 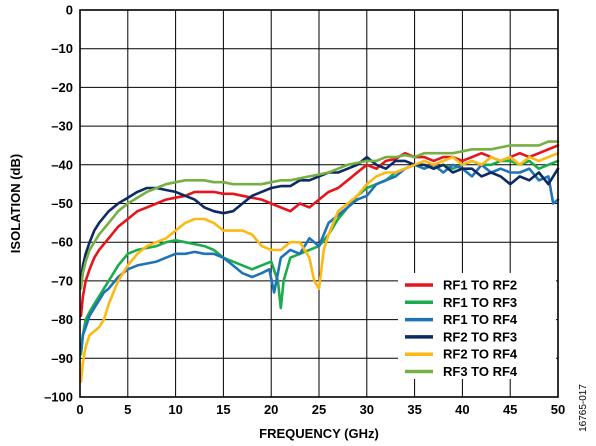 What do you see at coordinates (480, 302) in the screenshot?
I see `legend-label: RF1 TO RF3` at bounding box center [480, 302].